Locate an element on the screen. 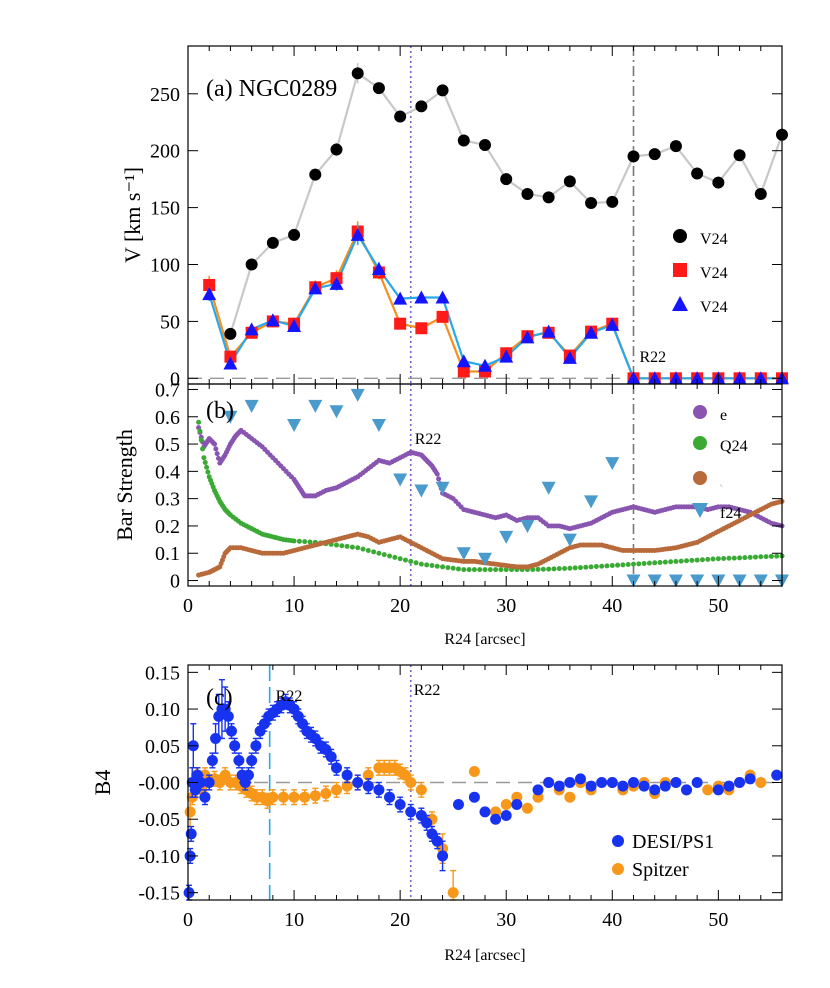  panel-b-ylabel: Bar Strength is located at coordinates (124, 485).